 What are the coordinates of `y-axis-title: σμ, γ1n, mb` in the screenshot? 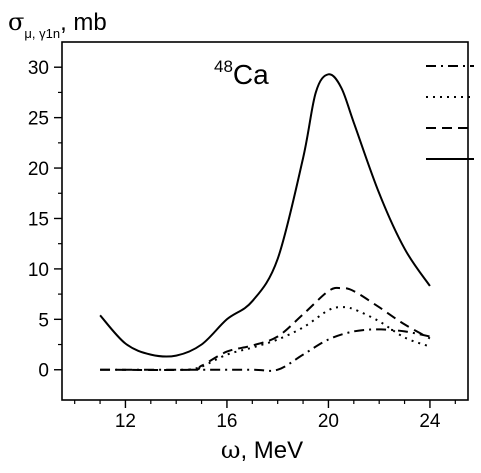 It's located at (57, 24).